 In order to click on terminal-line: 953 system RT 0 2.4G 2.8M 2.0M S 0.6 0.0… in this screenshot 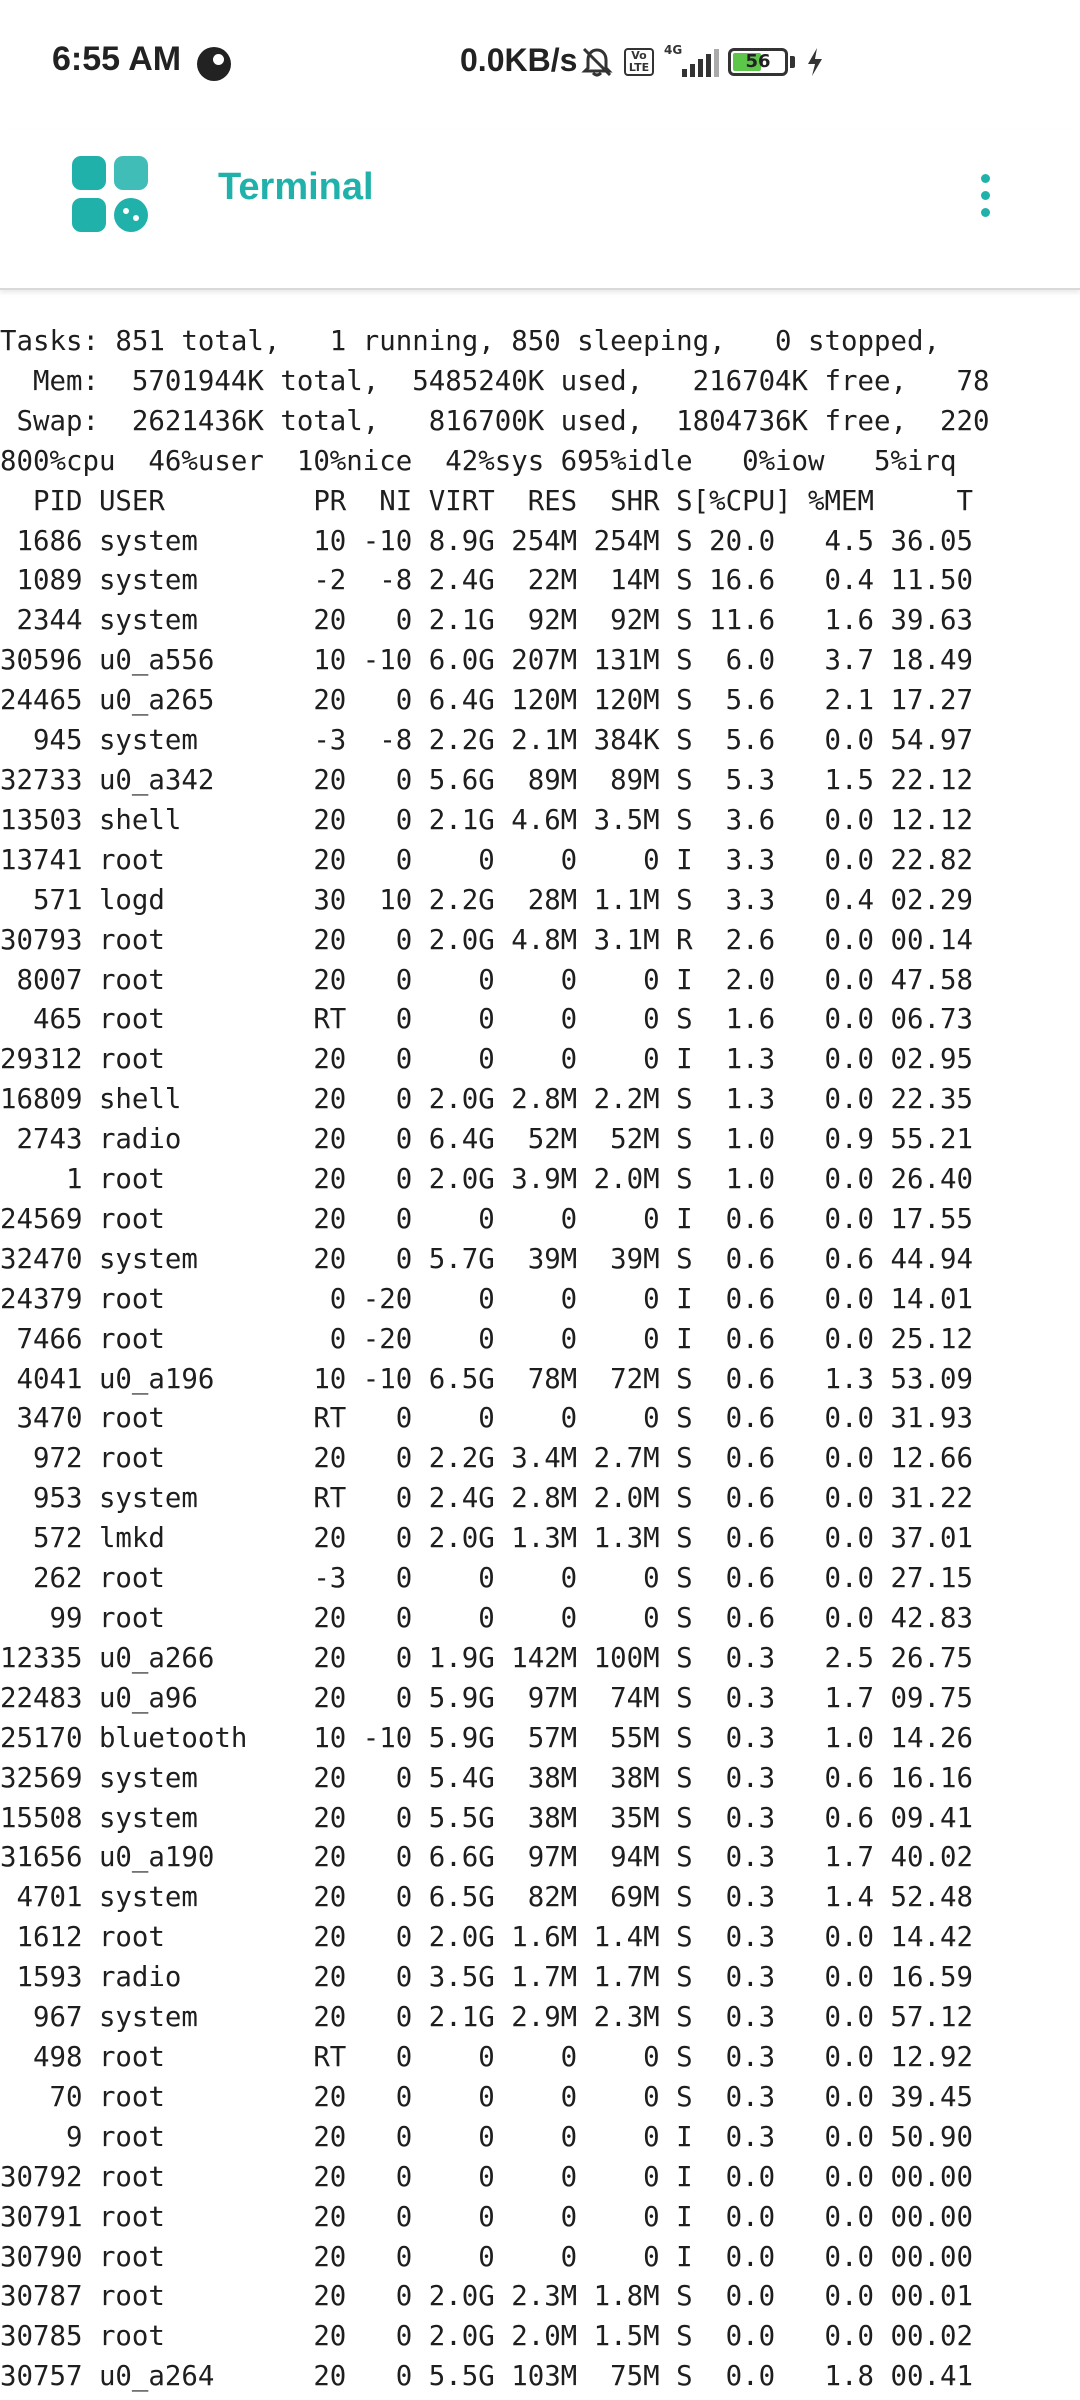, I will do `click(486, 1499)`.